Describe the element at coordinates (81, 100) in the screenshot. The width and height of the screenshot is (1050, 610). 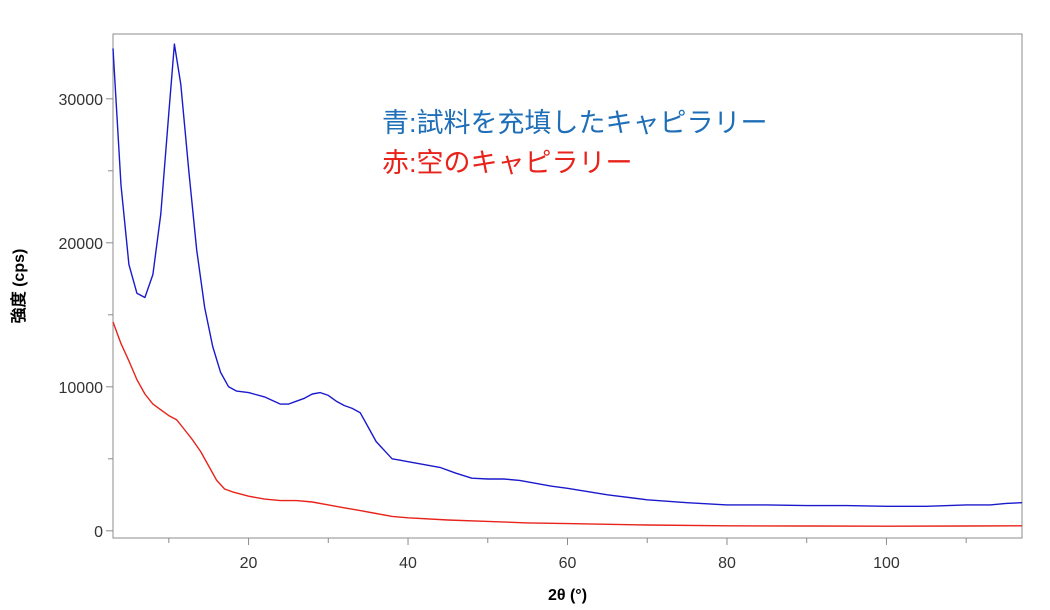
I see `y-tick-label-30000: 30000` at that location.